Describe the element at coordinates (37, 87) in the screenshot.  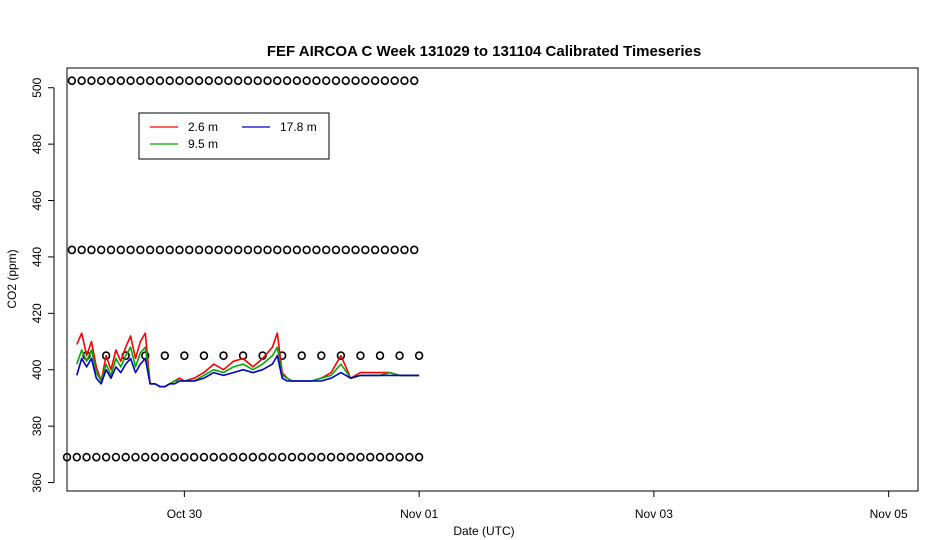
I see `y-tick-label: 500` at that location.